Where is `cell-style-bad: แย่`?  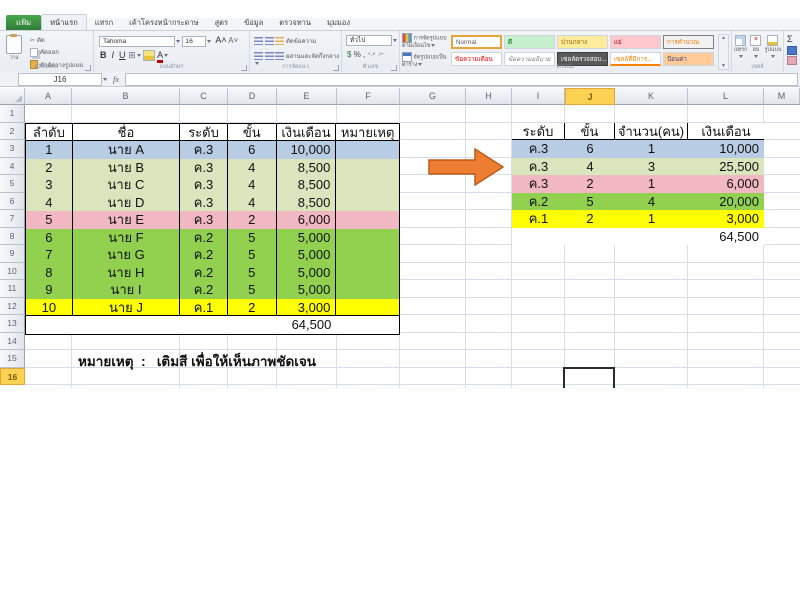 cell-style-bad: แย่ is located at coordinates (635, 42).